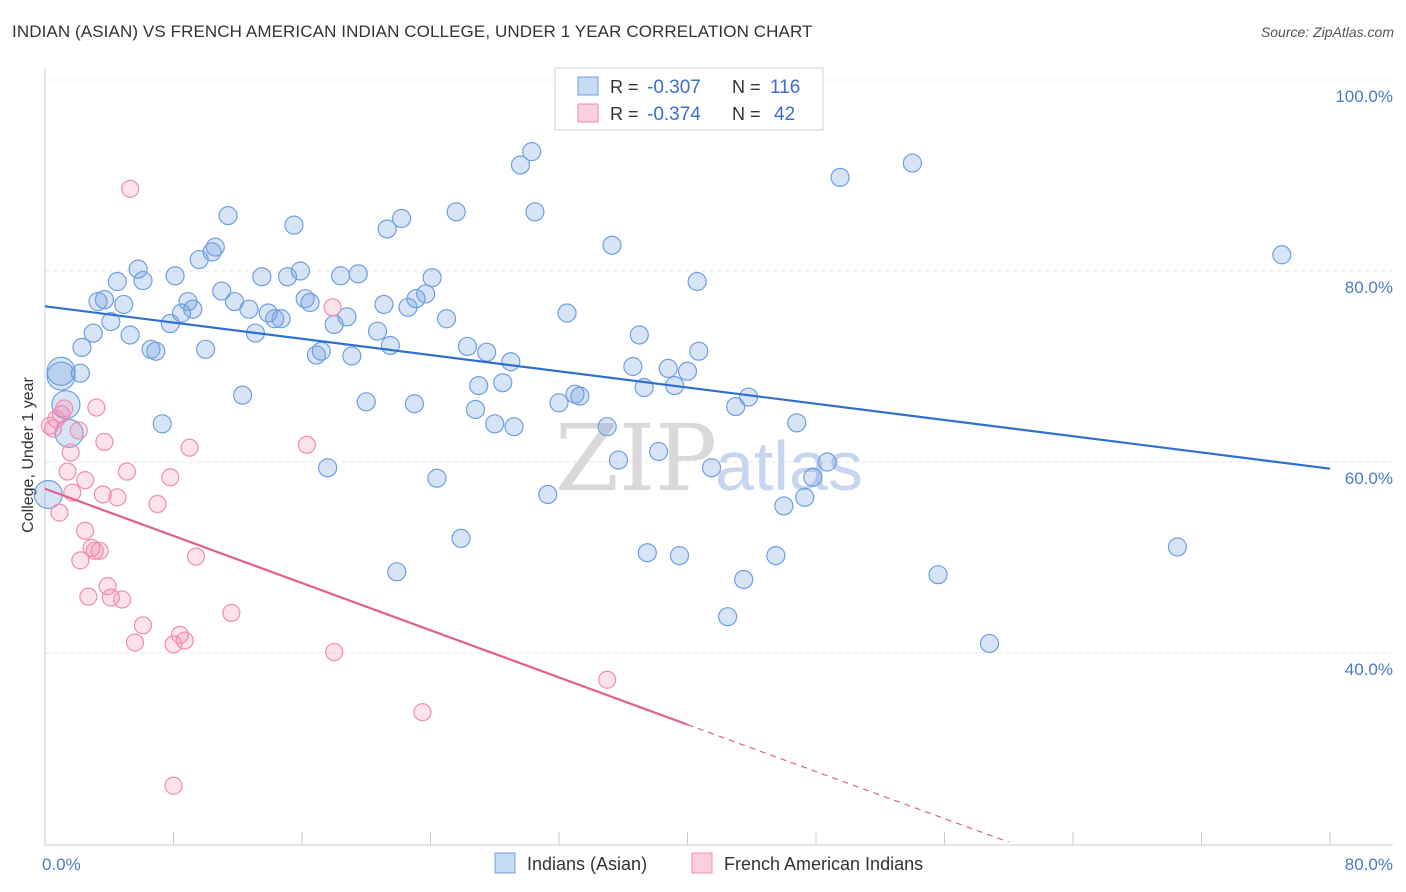 This screenshot has width=1406, height=892. Describe the element at coordinates (708, 863) in the screenshot. I see `series-legend: Indians (Asian) French American Indians` at that location.